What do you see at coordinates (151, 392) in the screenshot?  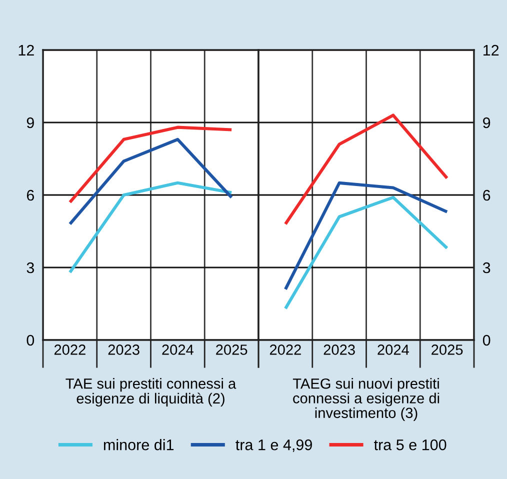 I see `x-axis-title: TAE sui prestiti connessi a esigenze di liquidità (2)` at bounding box center [151, 392].